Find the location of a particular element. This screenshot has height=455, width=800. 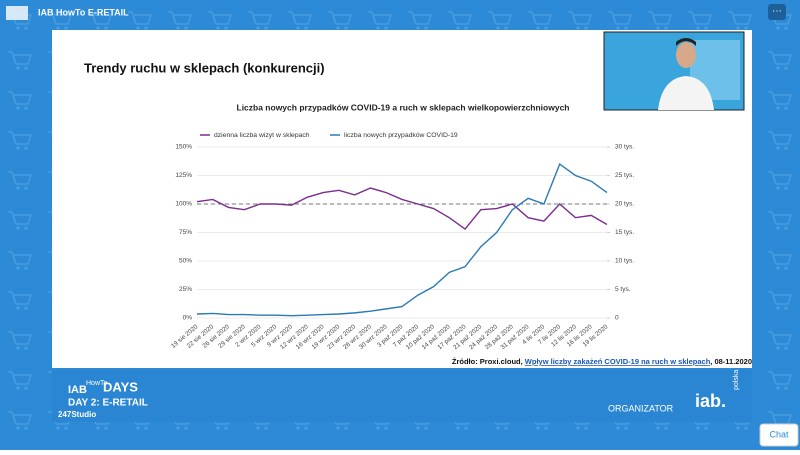

y-tick-label: 100% is located at coordinates (183, 204).